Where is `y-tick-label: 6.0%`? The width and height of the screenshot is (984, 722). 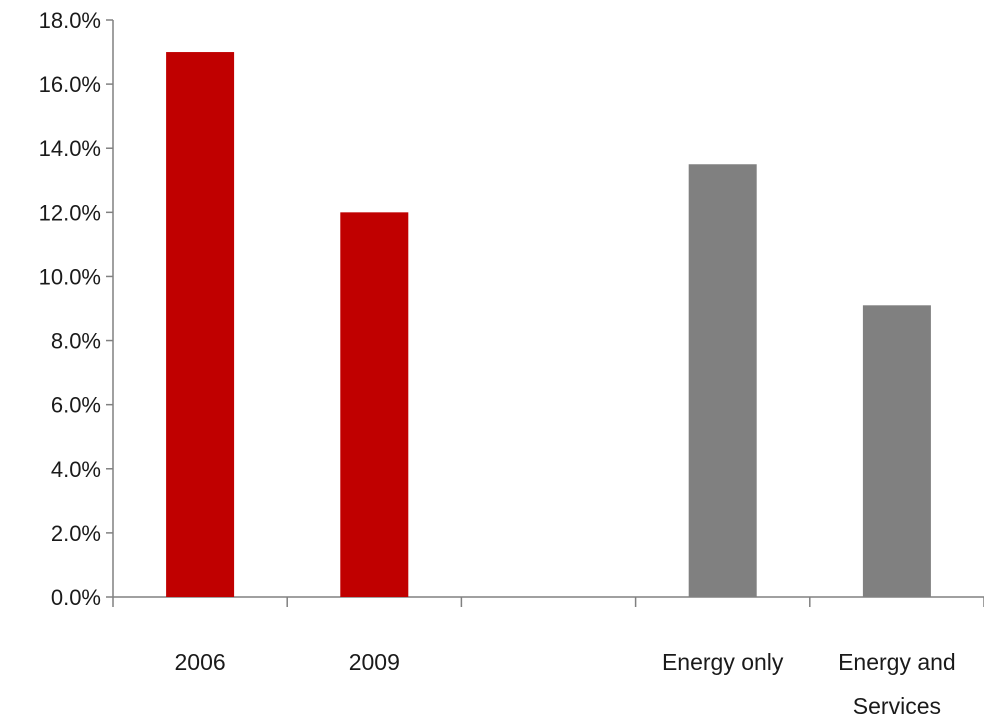 y-tick-label: 6.0% is located at coordinates (76, 405).